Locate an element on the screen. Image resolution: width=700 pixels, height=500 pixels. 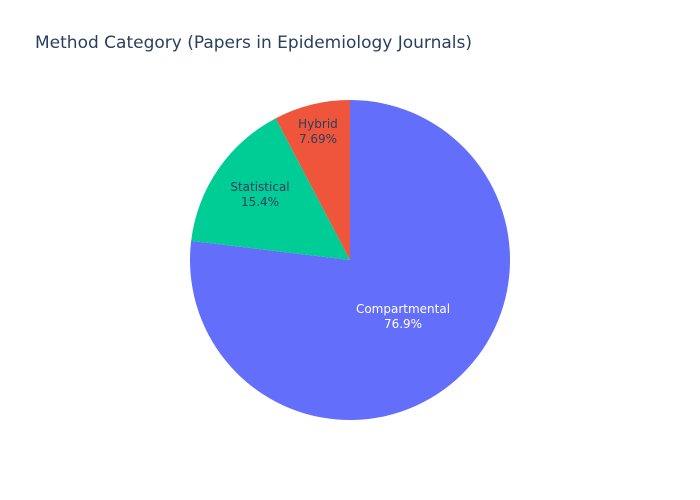
slice-name: Hybrid is located at coordinates (318, 124).